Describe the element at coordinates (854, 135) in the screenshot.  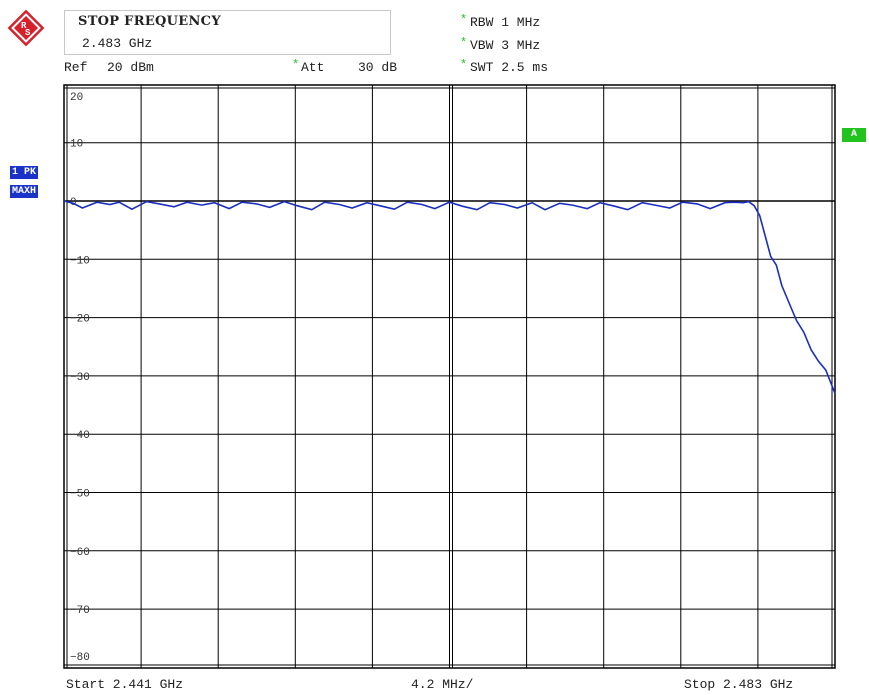
I see `trace-label-badge: A` at that location.